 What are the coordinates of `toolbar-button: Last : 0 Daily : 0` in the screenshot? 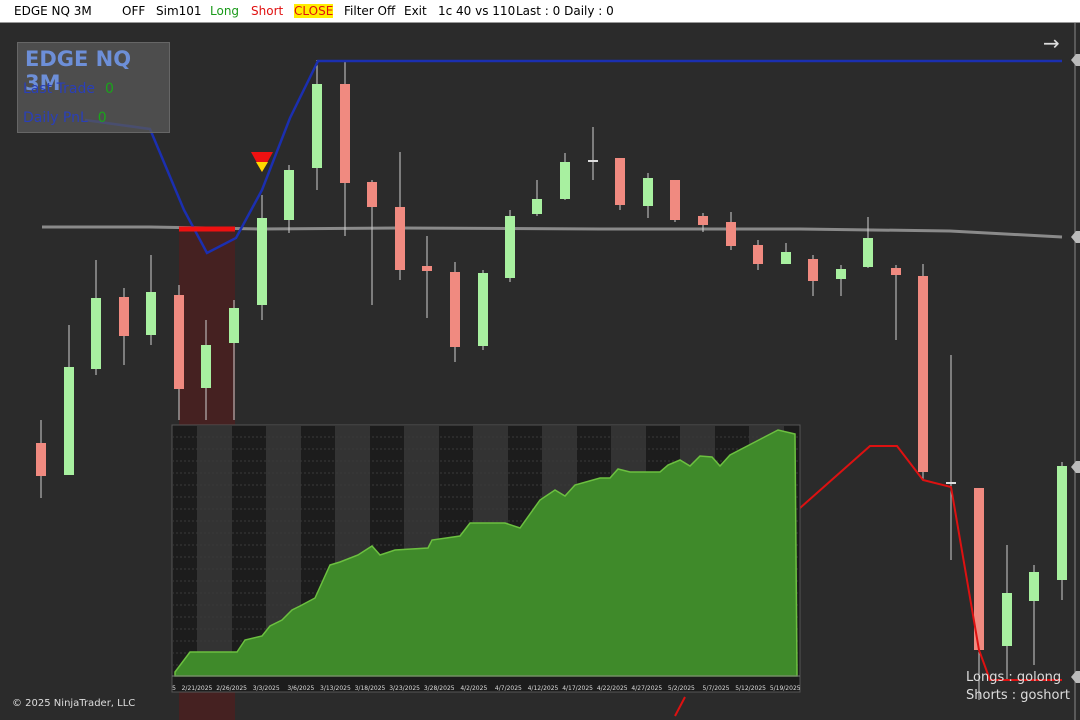 It's located at (565, 11).